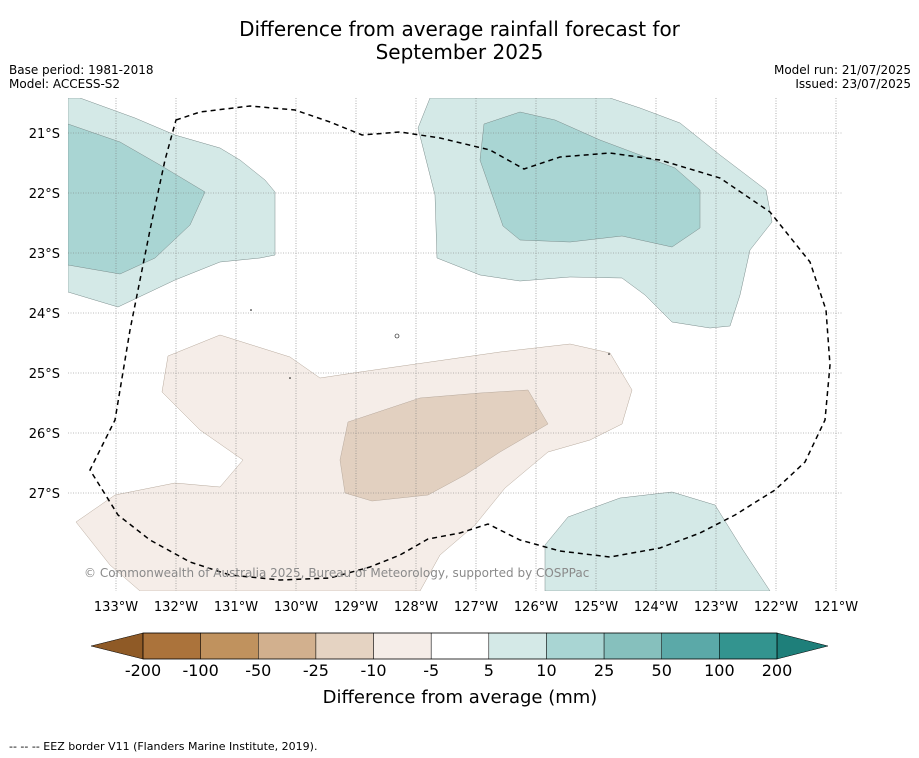 The image size is (919, 758). What do you see at coordinates (200, 670) in the screenshot?
I see `colorbar-tick-label: -100` at bounding box center [200, 670].